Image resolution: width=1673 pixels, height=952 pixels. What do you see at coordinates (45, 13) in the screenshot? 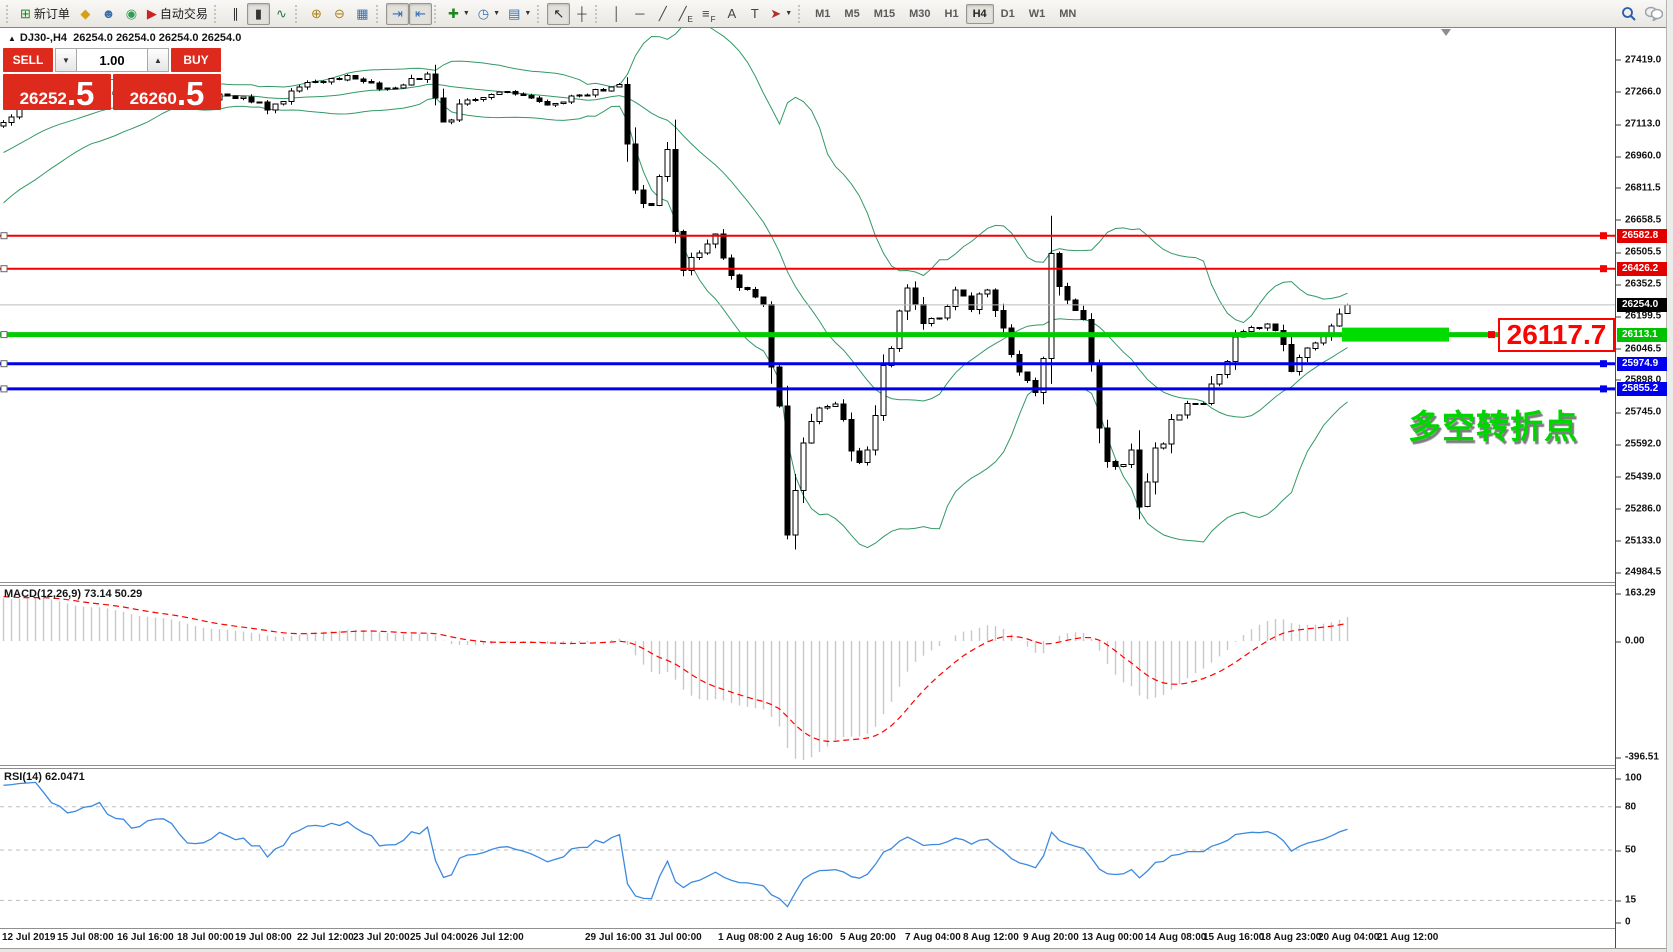
I see `new-order-button: ⊞ 新订单` at bounding box center [45, 13].